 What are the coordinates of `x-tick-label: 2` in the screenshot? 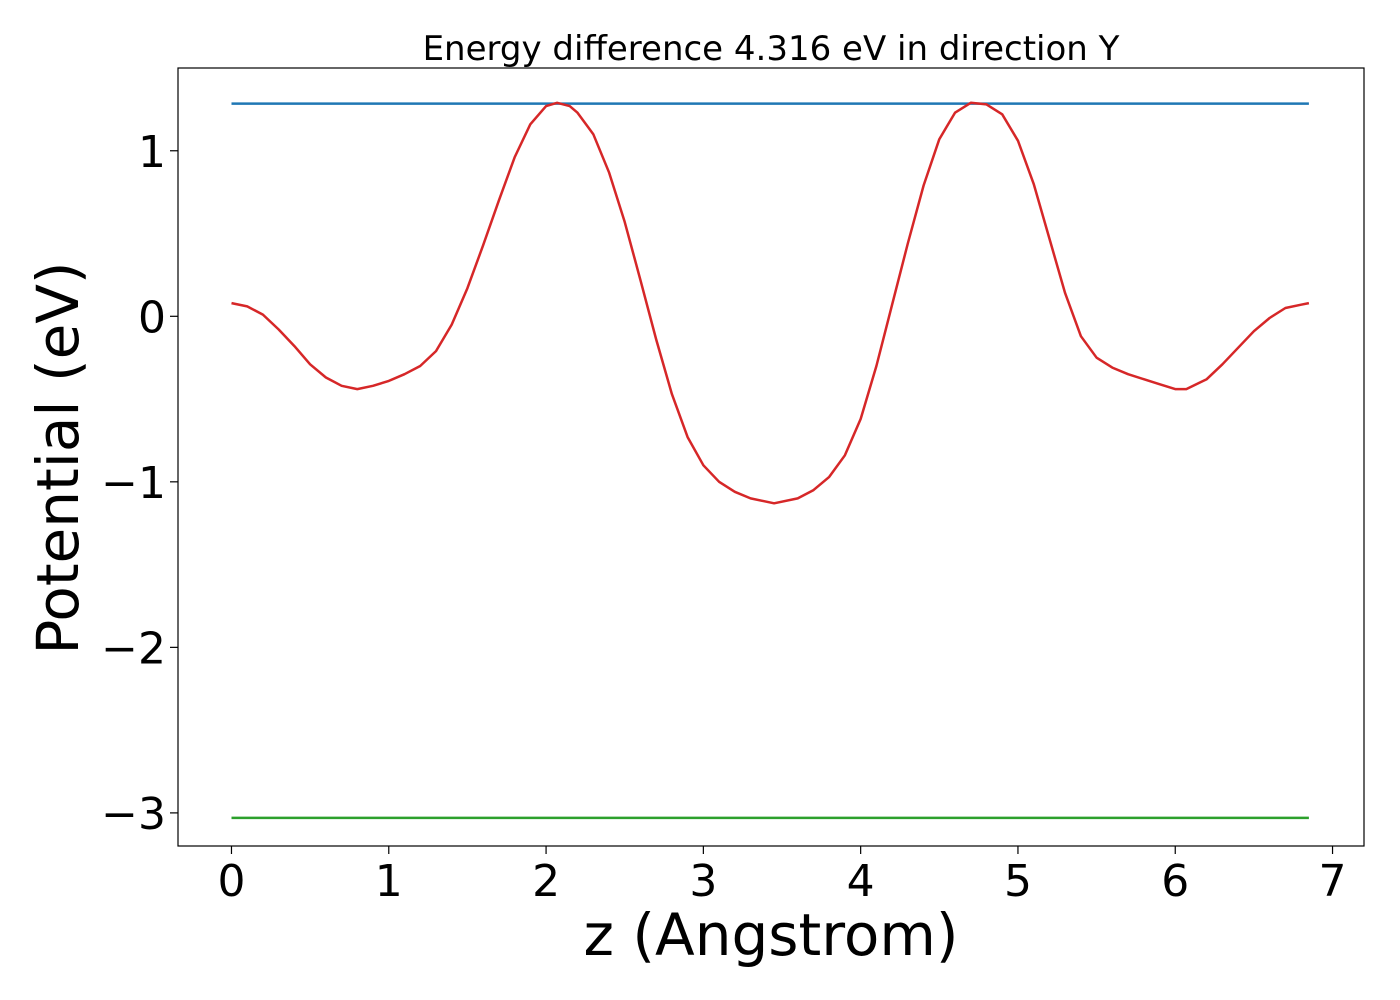 It's located at (546, 881).